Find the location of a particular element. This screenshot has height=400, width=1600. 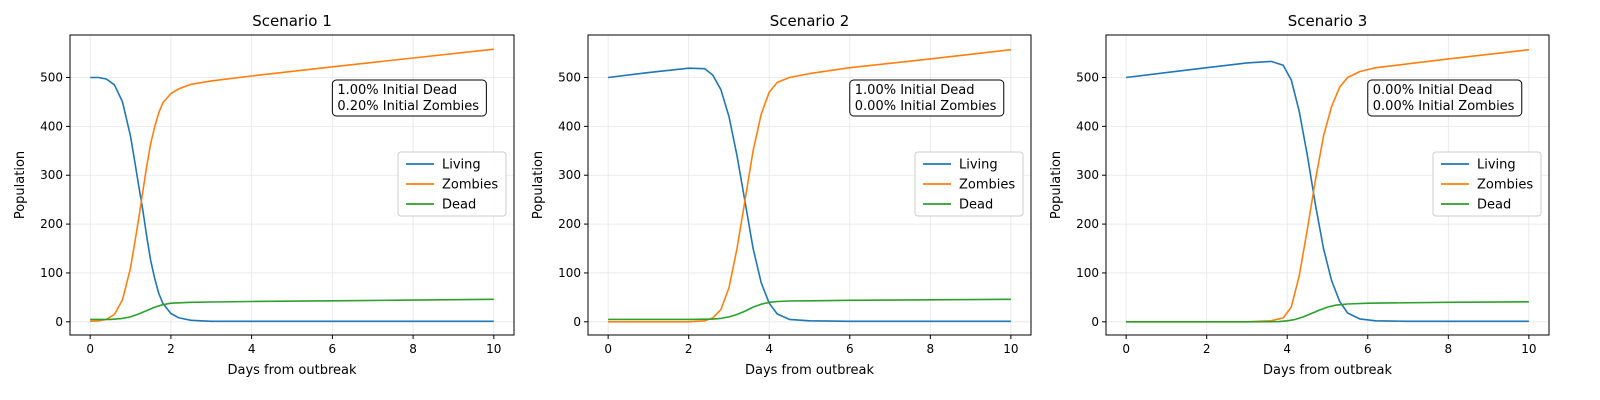

chart-title: Scenario 3 is located at coordinates (1328, 21).